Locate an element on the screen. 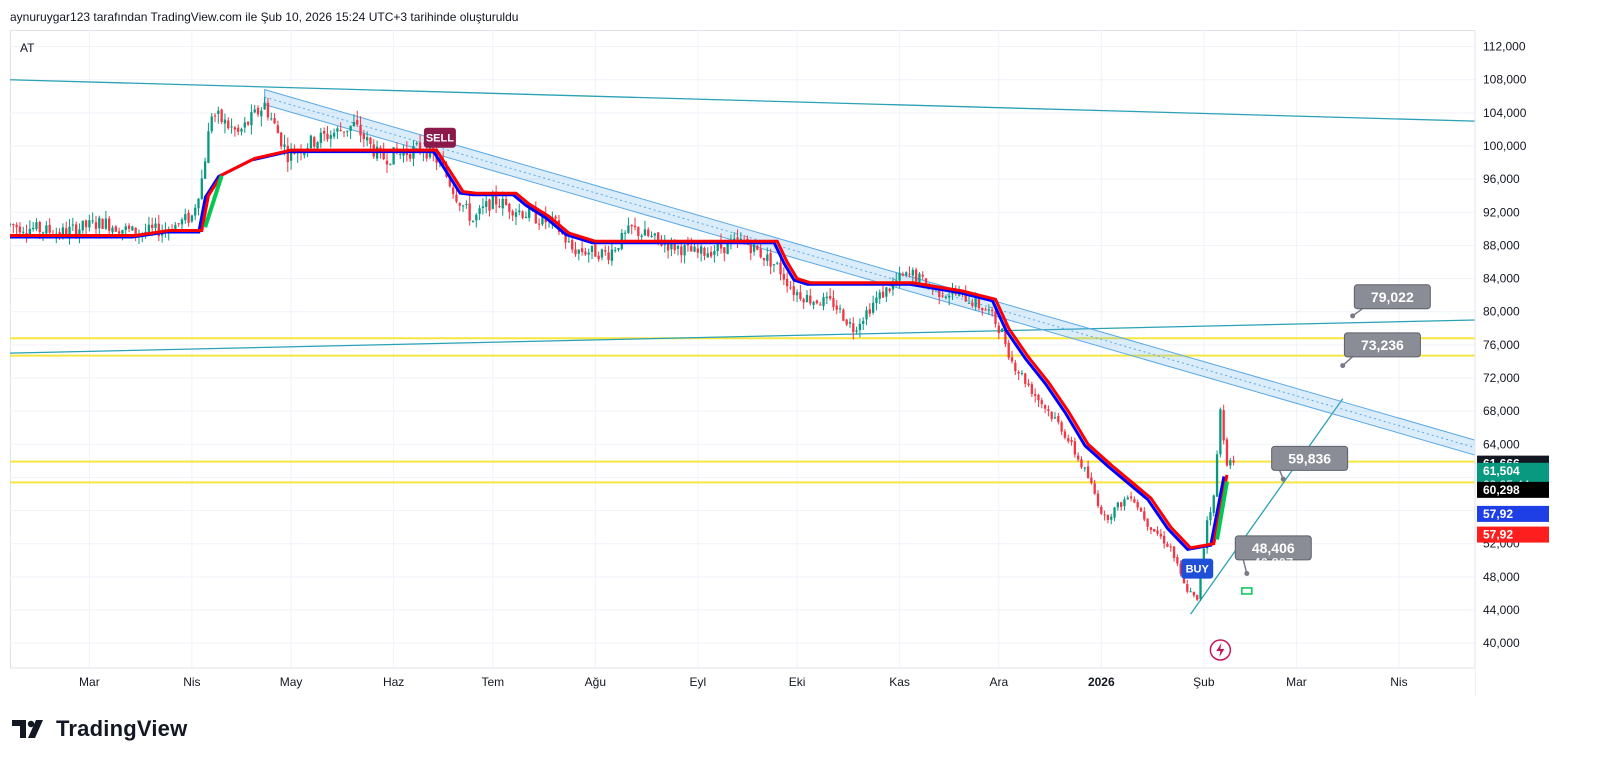 The height and width of the screenshot is (776, 1600). callout-anchor-dot is located at coordinates (1353, 316).